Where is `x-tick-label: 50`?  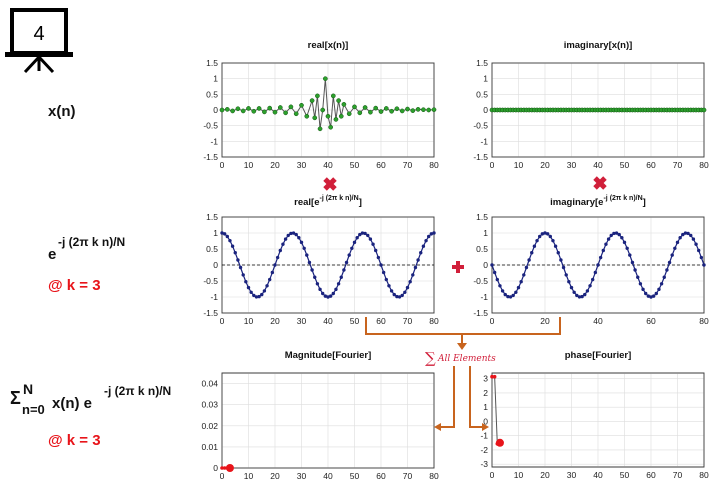 x-tick-label: 50 is located at coordinates (355, 321).